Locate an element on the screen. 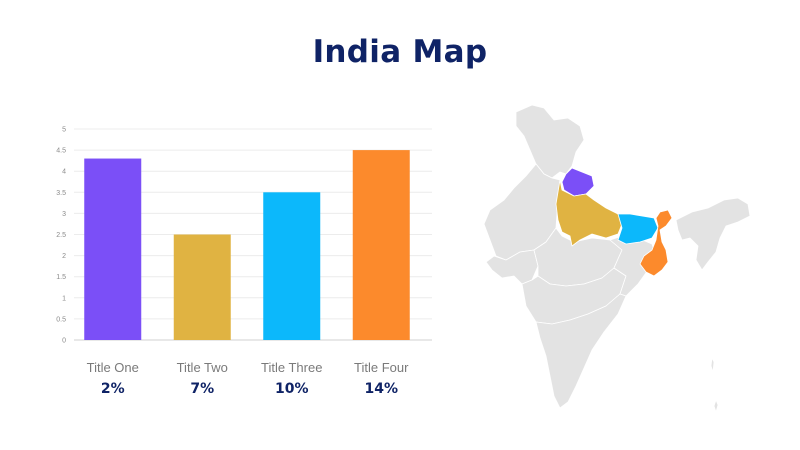 The height and width of the screenshot is (450, 800). y-tick-label-9: 4.5 is located at coordinates (61, 151).